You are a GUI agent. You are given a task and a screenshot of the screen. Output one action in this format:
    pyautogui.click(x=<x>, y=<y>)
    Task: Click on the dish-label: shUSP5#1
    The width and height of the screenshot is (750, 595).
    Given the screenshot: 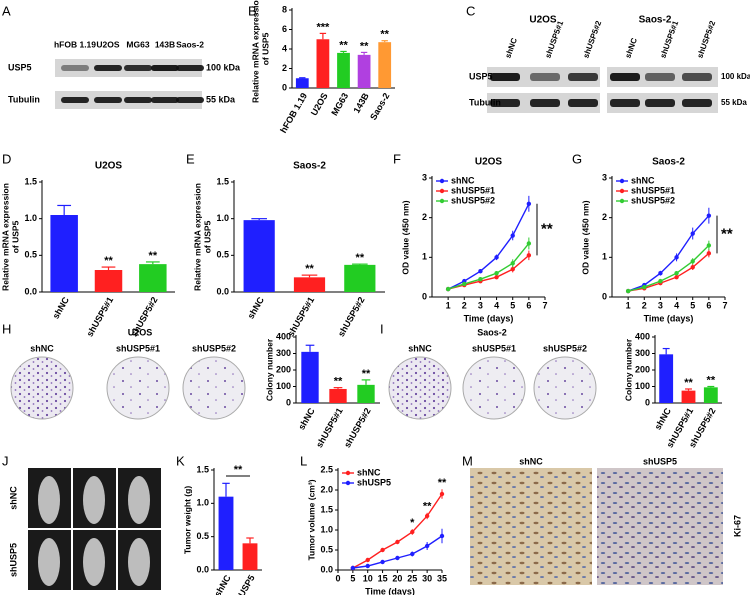 What is the action you would take?
    pyautogui.click(x=494, y=348)
    